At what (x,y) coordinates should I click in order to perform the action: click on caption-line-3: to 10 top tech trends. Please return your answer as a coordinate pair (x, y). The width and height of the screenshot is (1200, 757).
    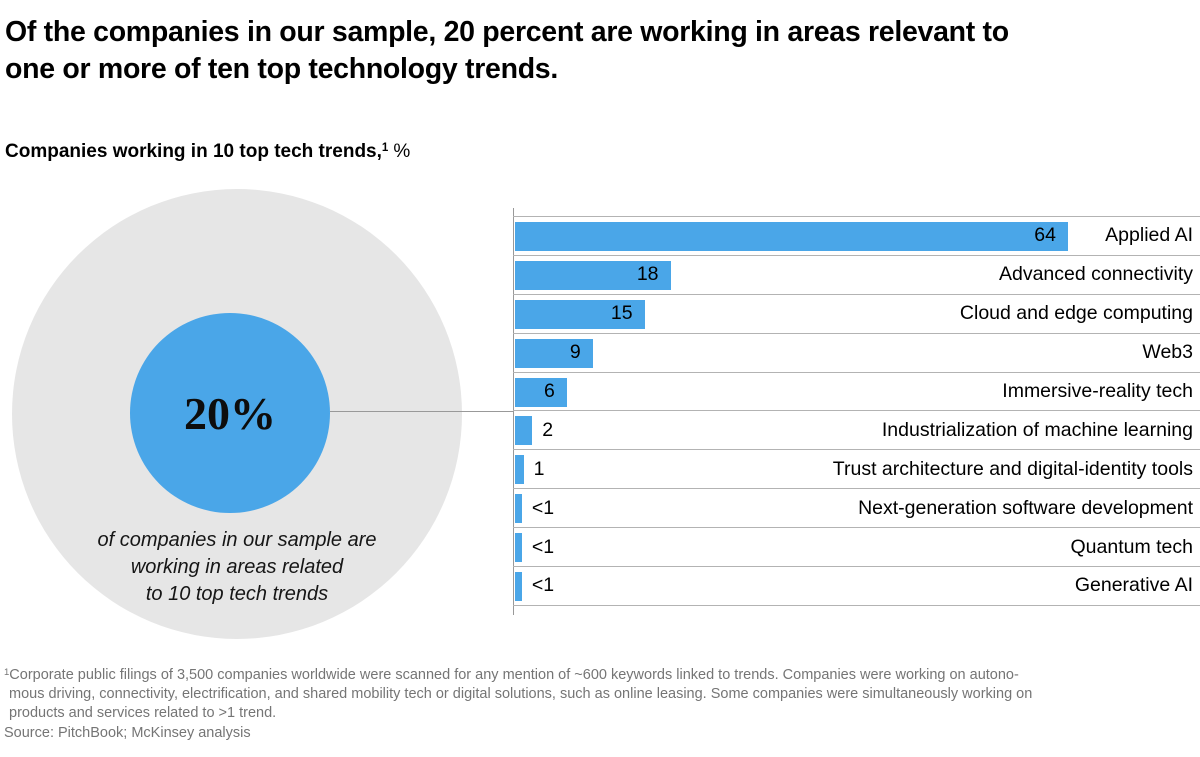
    Looking at the image, I should click on (237, 594).